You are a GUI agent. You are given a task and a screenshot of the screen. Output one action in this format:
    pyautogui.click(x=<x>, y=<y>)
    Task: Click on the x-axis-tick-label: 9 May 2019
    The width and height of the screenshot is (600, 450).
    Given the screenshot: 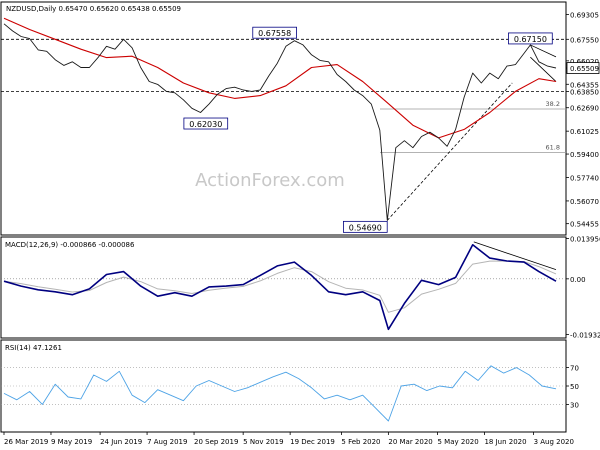 What is the action you would take?
    pyautogui.click(x=71, y=442)
    